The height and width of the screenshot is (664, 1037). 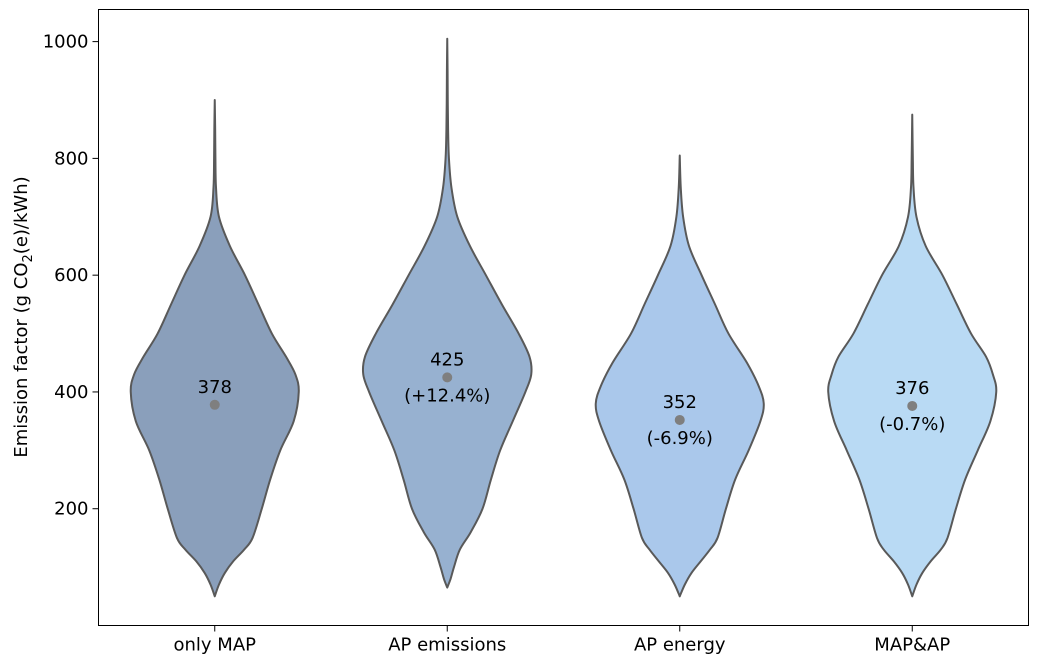 I want to click on y-tick-label: 400, so click(x=71, y=392).